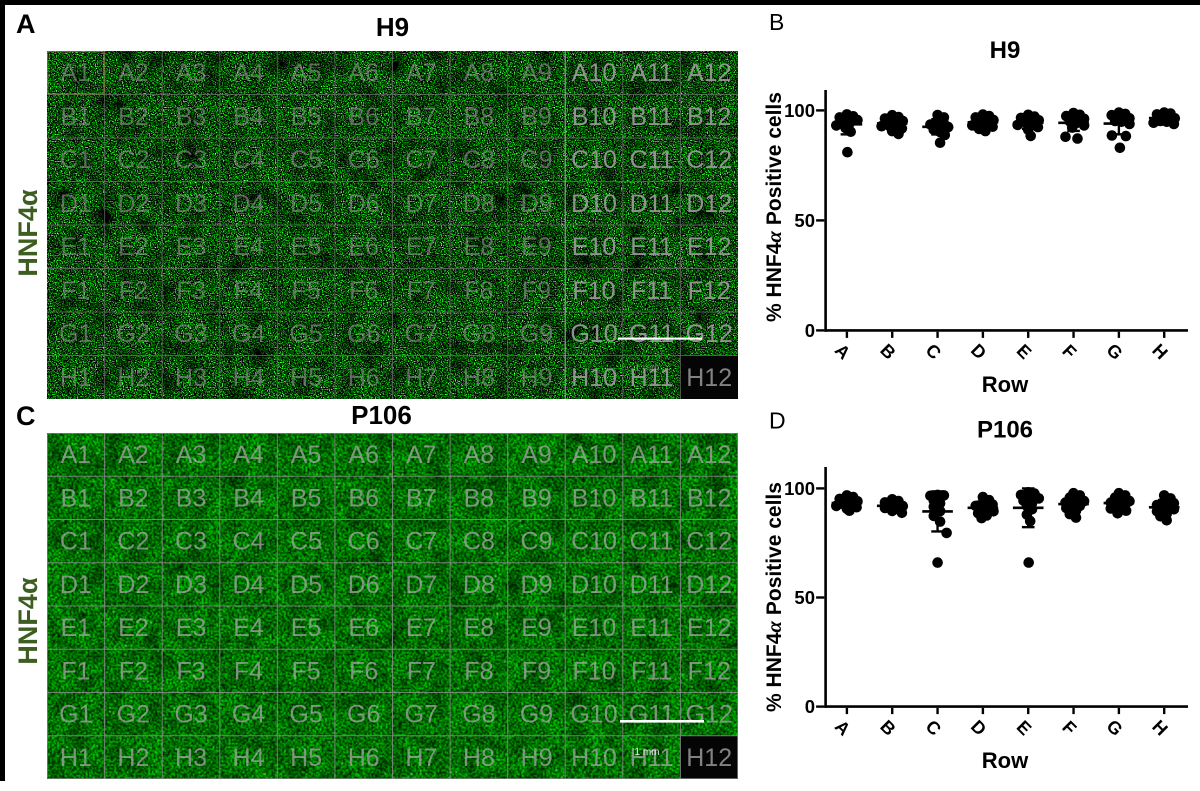 Image resolution: width=1200 pixels, height=791 pixels. What do you see at coordinates (799, 110) in the screenshot?
I see `svg-text: 100` at bounding box center [799, 110].